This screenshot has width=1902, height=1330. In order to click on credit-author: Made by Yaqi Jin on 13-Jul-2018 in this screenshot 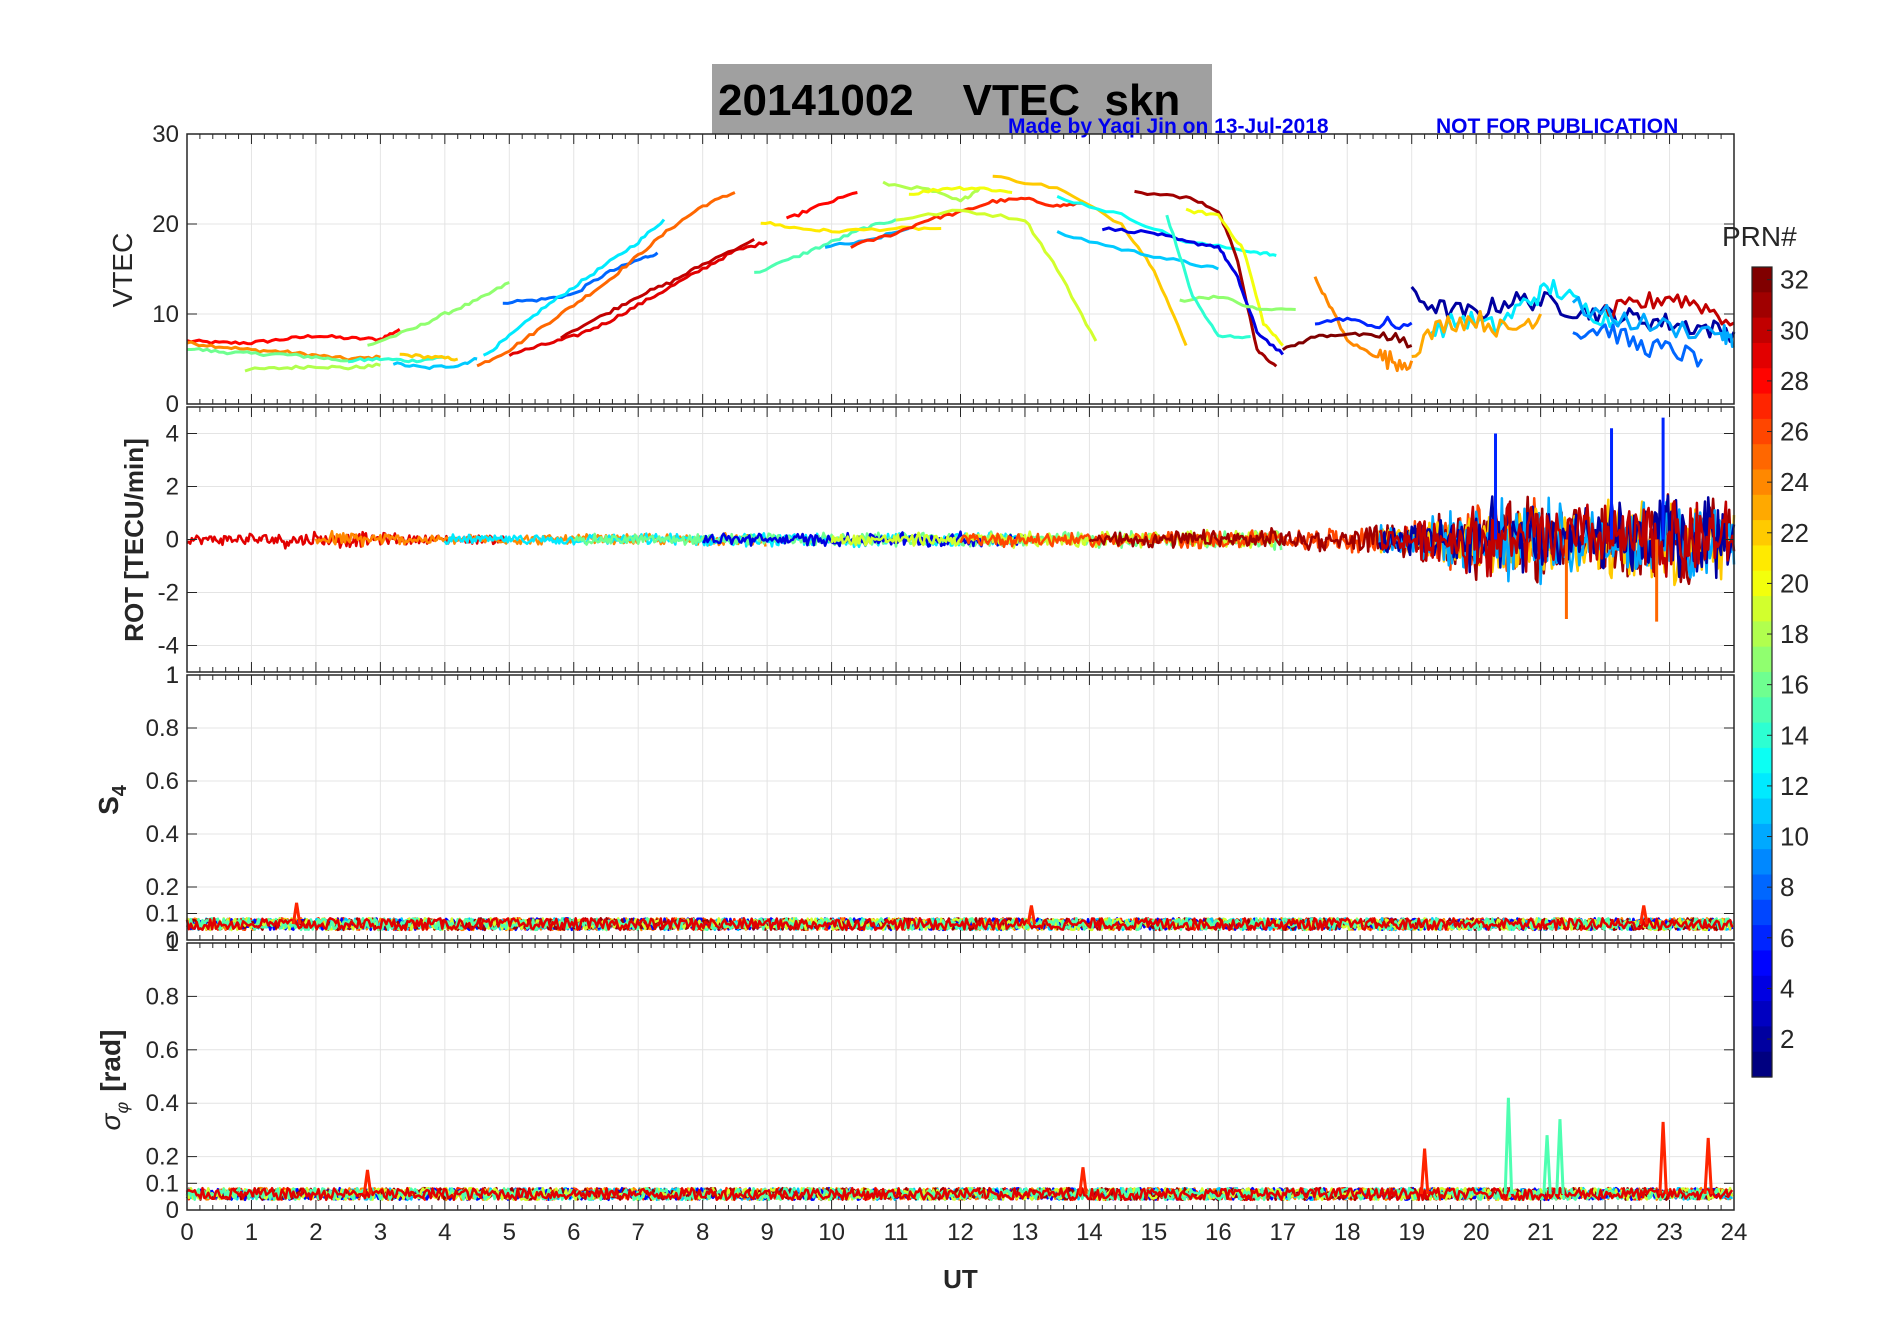, I will do `click(1168, 126)`.